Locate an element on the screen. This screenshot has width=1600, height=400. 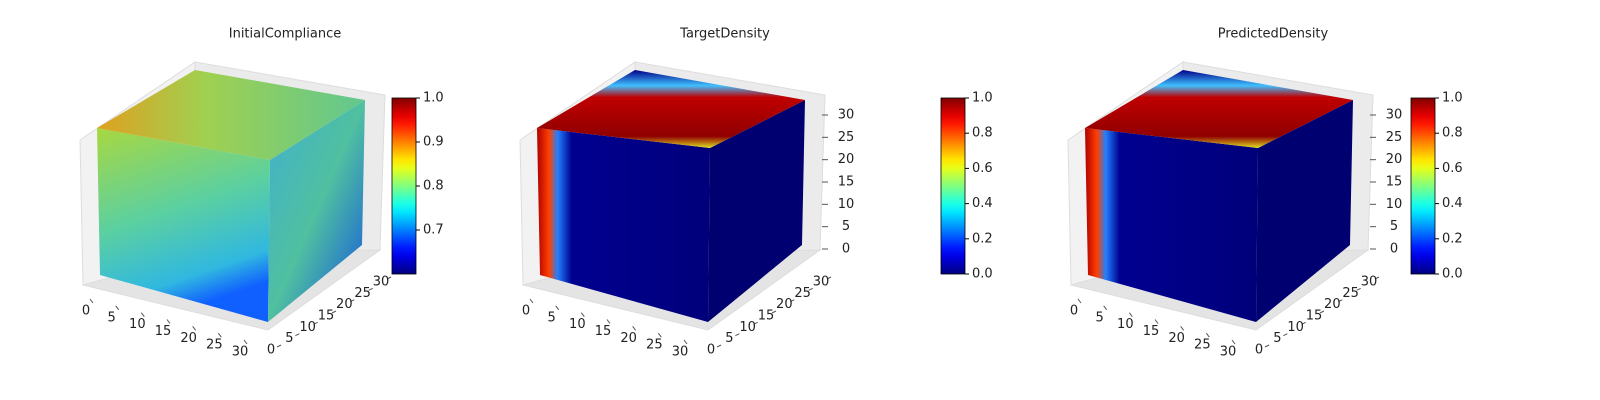
panel-title: PredictedDensity is located at coordinates (1273, 34).